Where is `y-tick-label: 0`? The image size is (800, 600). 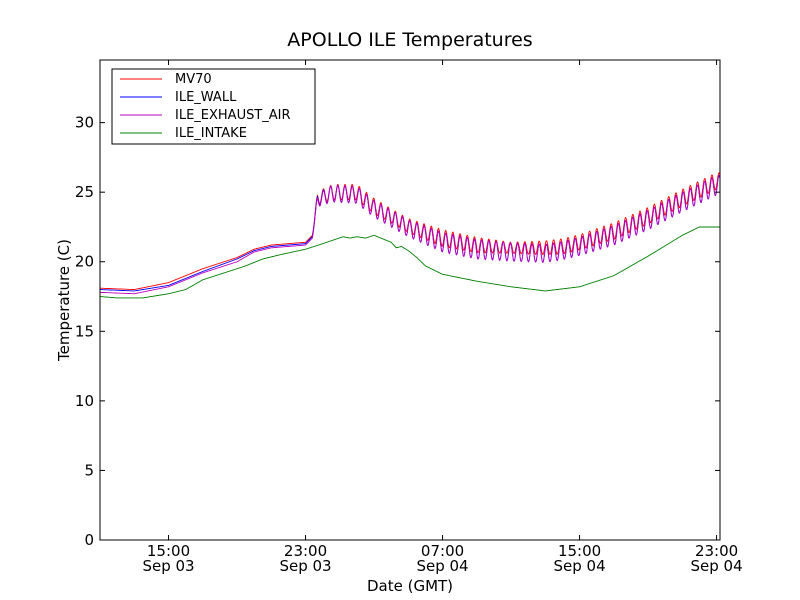 y-tick-label: 0 is located at coordinates (89, 540).